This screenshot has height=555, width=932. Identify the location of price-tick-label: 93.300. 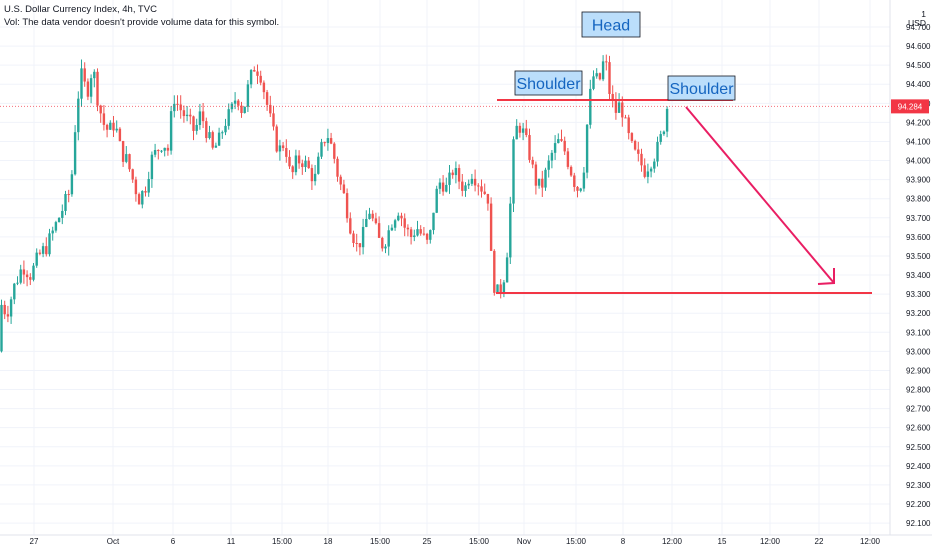
(918, 294).